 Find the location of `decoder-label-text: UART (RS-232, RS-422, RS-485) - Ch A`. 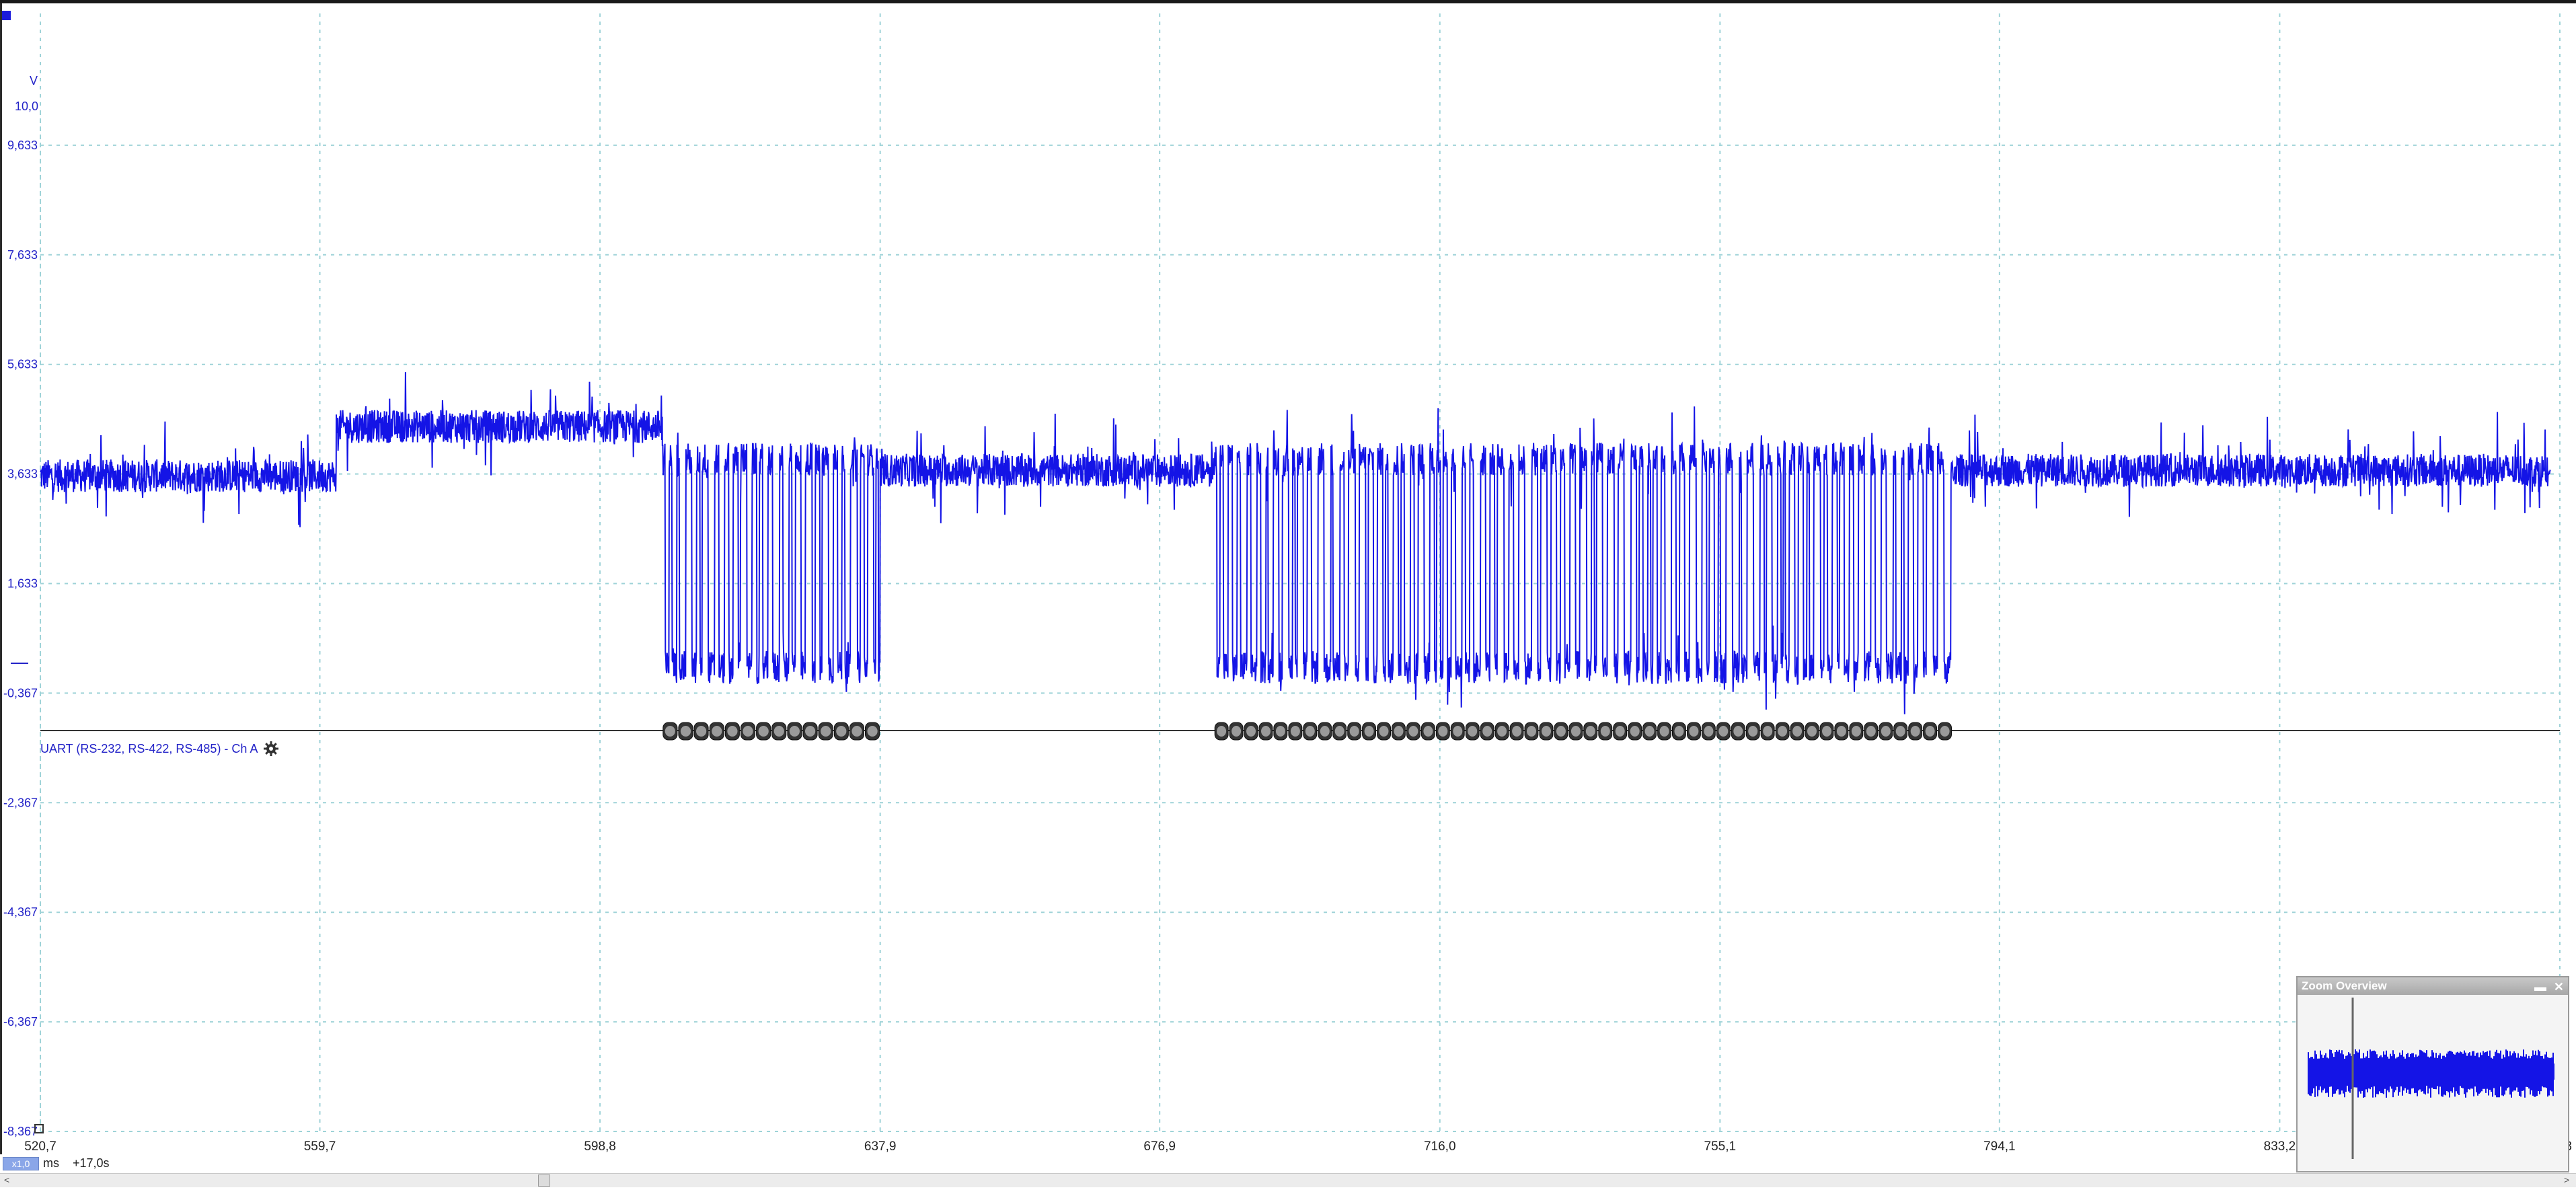

decoder-label-text: UART (RS-232, RS-422, RS-485) - Ch A is located at coordinates (149, 748).